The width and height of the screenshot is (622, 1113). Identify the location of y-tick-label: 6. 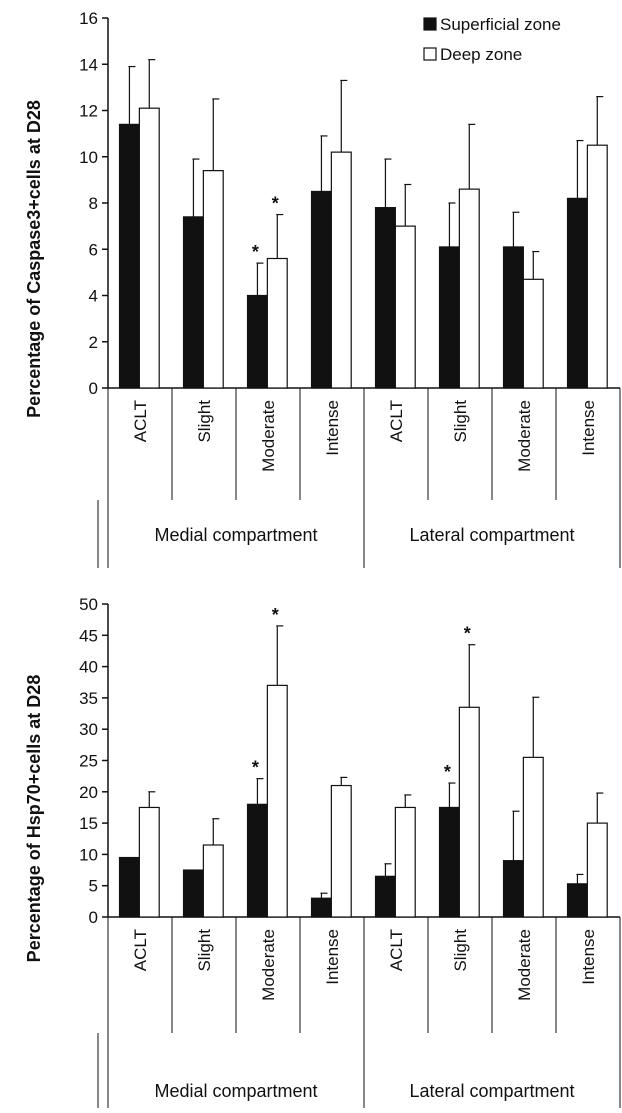
(93, 249).